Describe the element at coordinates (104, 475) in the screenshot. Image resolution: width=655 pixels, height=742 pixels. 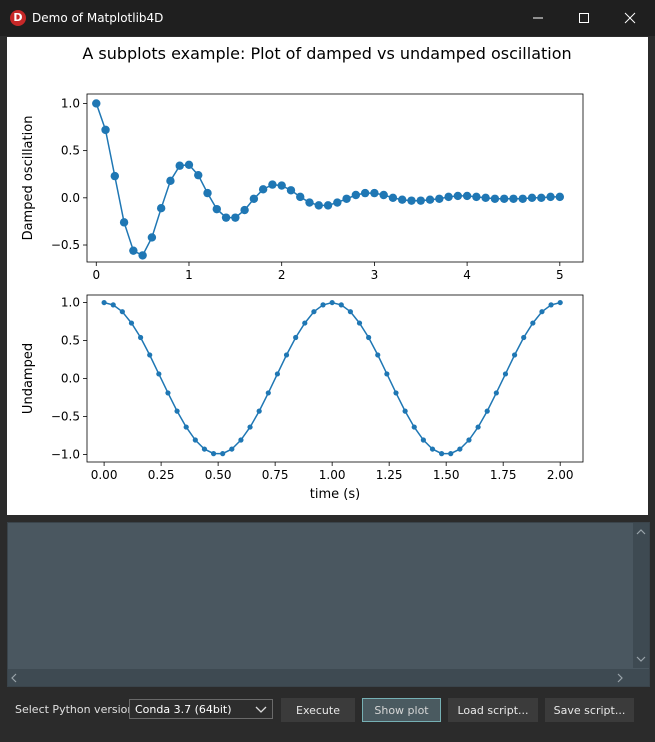
I see `x-tick-label: 0.00` at that location.